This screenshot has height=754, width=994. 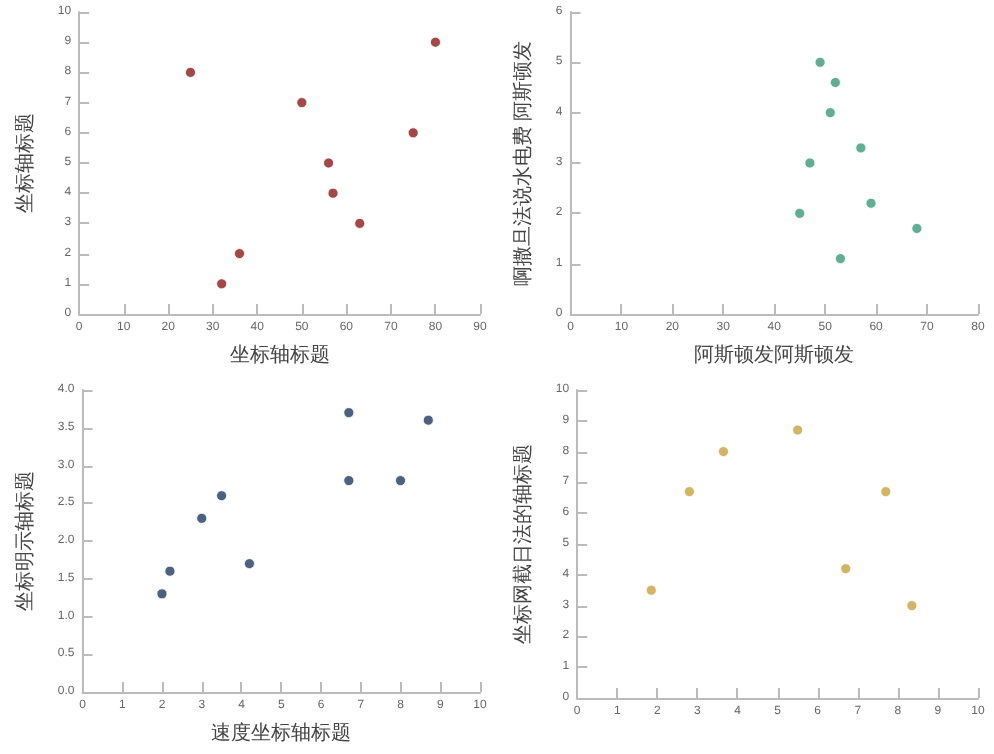 What do you see at coordinates (774, 355) in the screenshot?
I see `x-axis-title: 阿斯顿发阿斯顿发` at bounding box center [774, 355].